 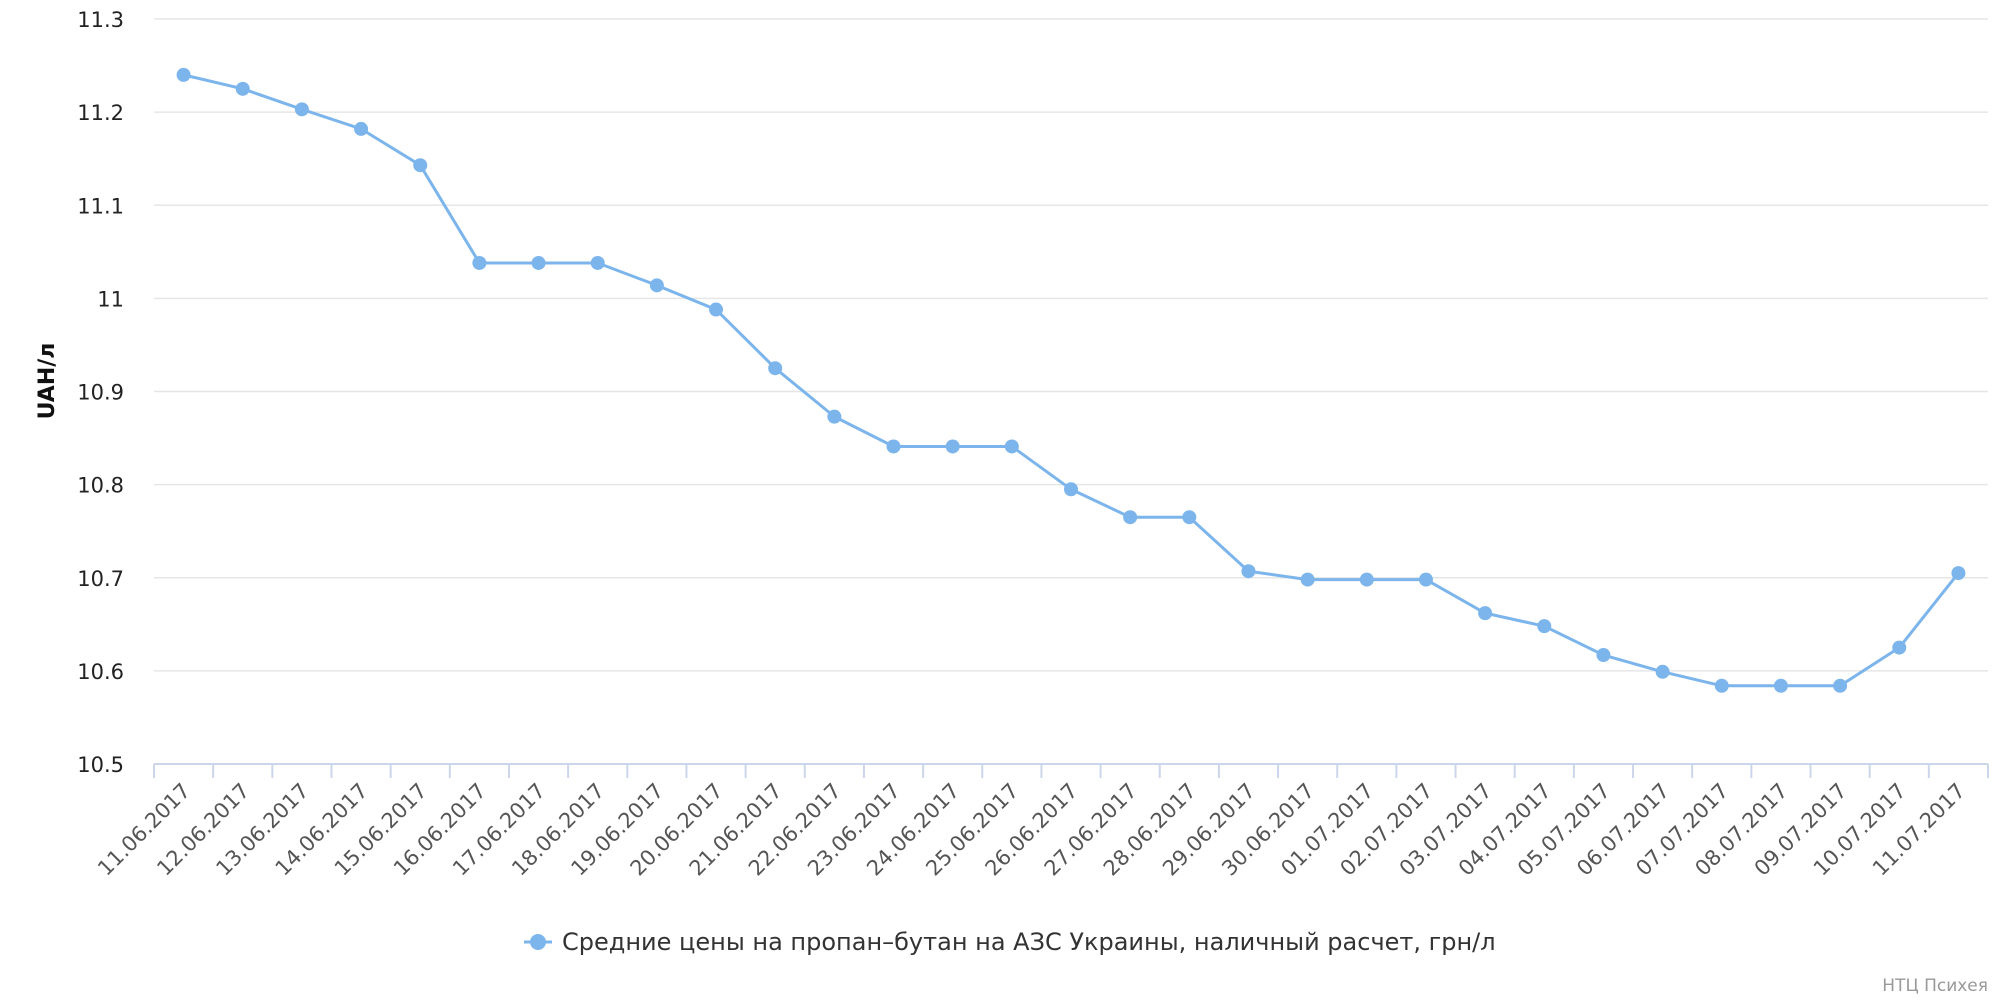 I want to click on credits-link: НТЦ Психея, so click(x=1935, y=986).